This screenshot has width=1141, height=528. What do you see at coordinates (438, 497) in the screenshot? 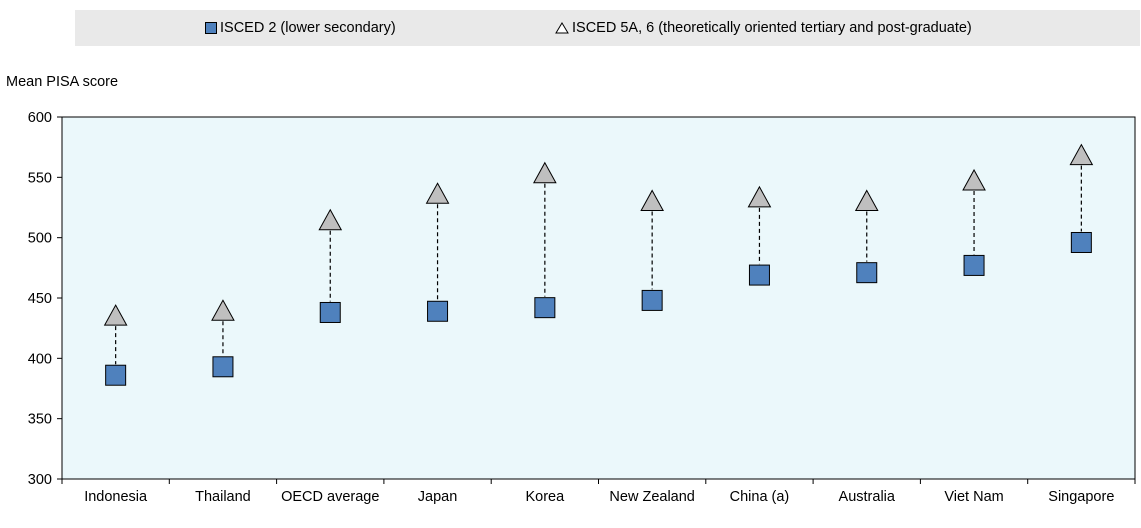
I see `x-tick-label: Japan` at bounding box center [438, 497].